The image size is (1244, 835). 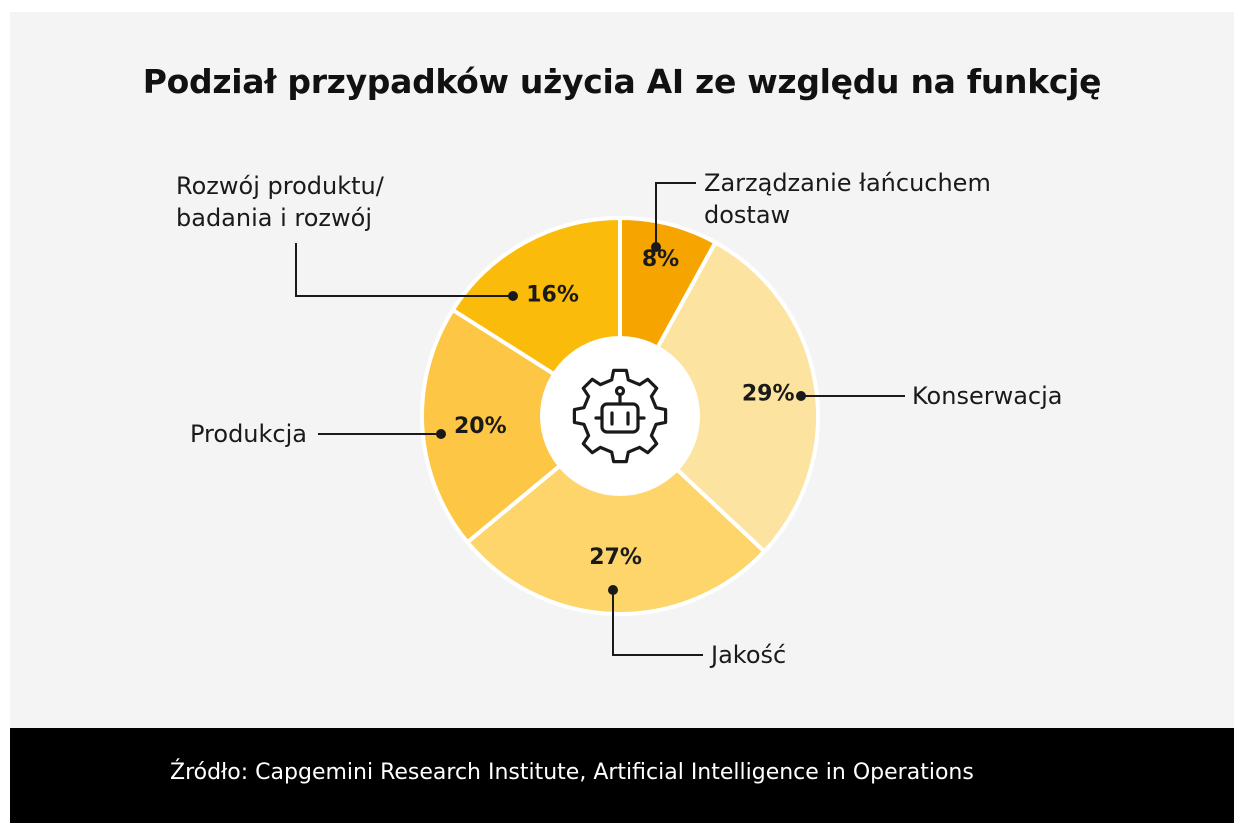 What do you see at coordinates (441, 434) in the screenshot?
I see `leader-dot-production` at bounding box center [441, 434].